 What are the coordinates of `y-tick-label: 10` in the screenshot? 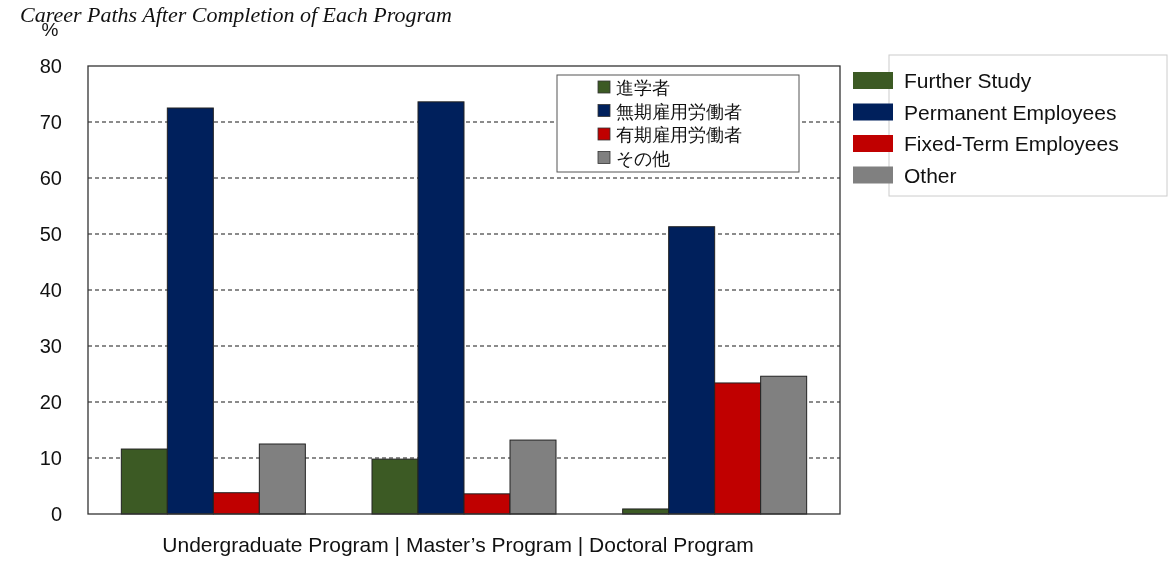 It's located at (50, 458).